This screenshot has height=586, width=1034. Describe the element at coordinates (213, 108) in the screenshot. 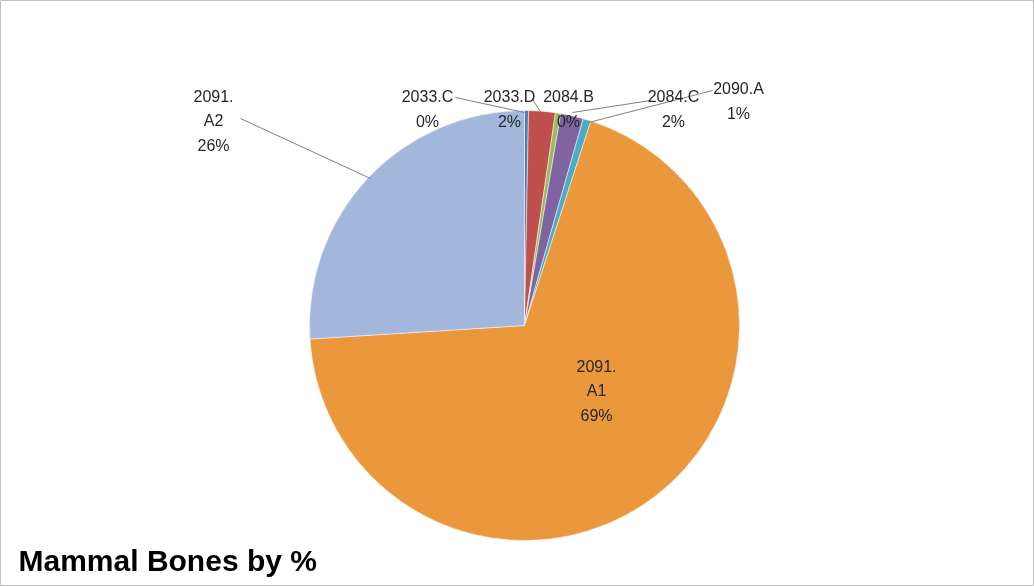

I see `slice-label: 2091.A2` at that location.